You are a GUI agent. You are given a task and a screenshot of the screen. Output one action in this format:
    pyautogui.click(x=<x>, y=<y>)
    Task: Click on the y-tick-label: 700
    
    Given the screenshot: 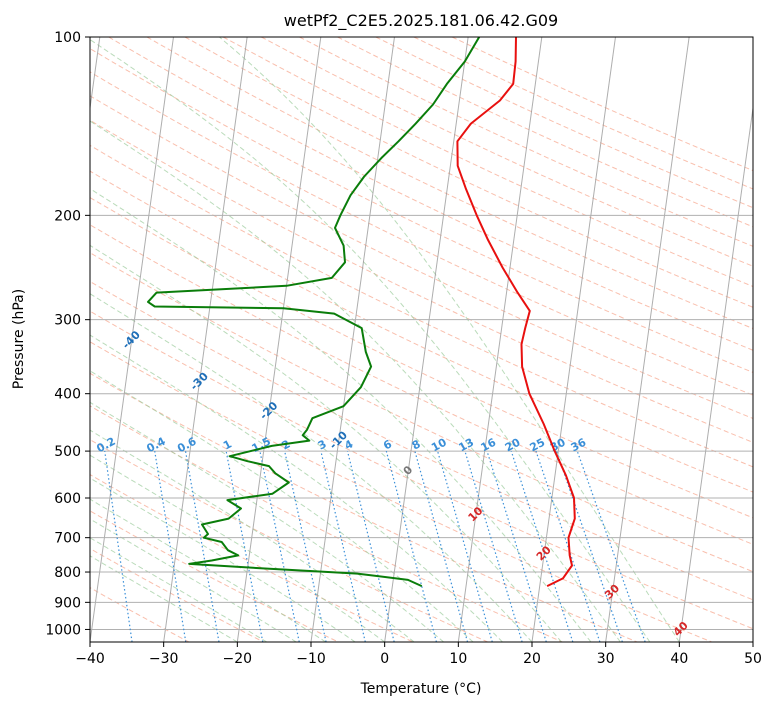 What is the action you would take?
    pyautogui.click(x=67, y=539)
    